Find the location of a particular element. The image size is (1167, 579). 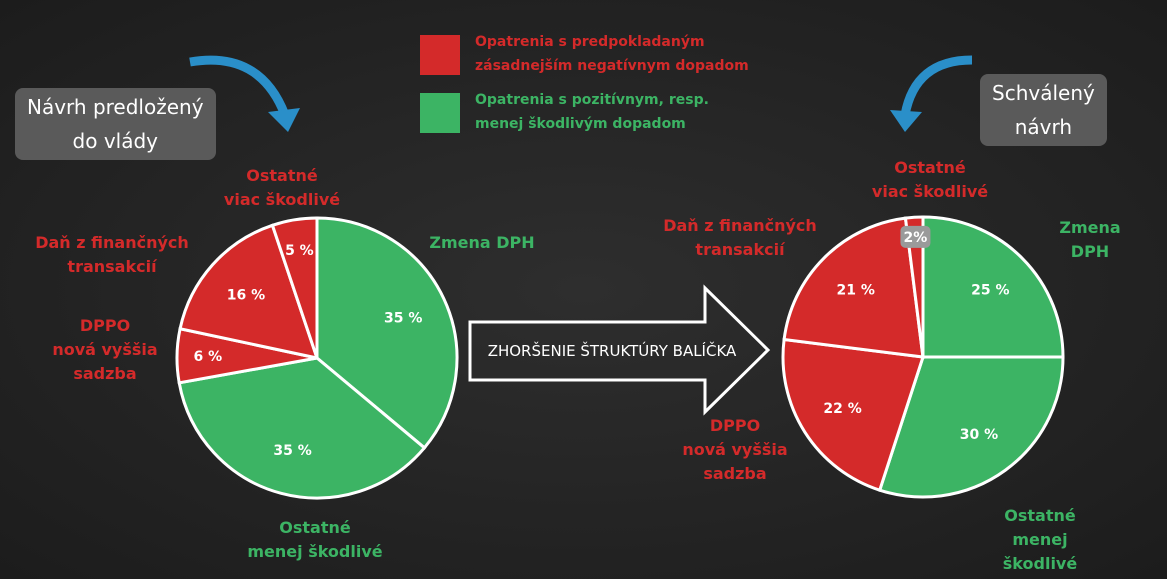

value-label: 2% is located at coordinates (916, 238).